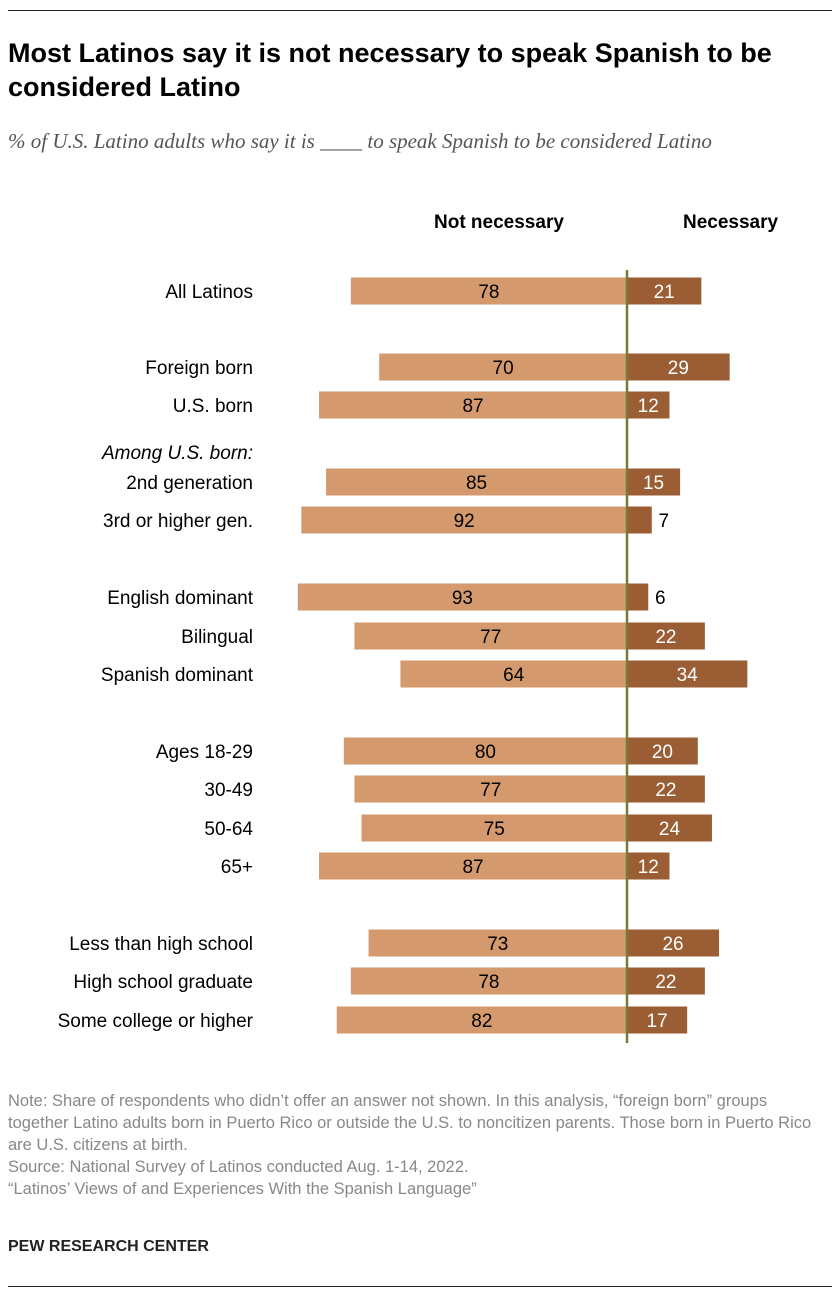 The width and height of the screenshot is (840, 1300). I want to click on value-label-not-necessary: 82, so click(481, 1021).